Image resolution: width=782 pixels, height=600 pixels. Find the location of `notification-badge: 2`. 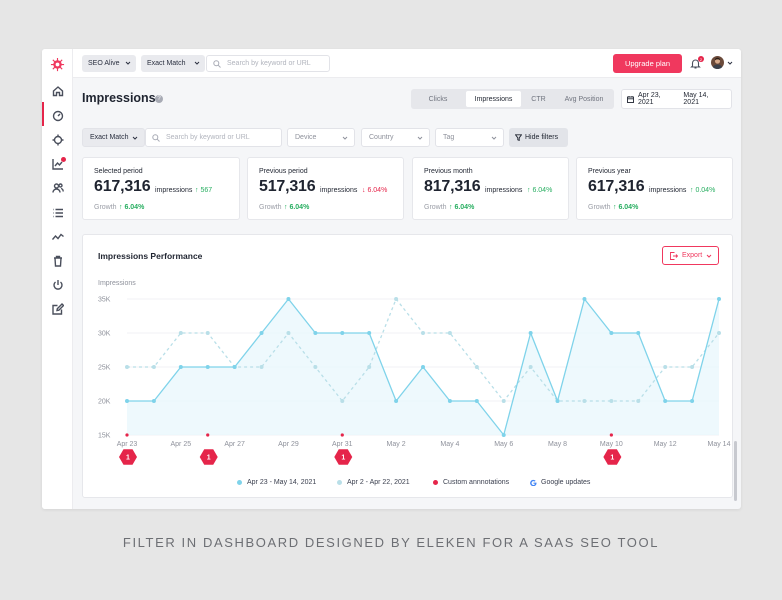

notification-badge: 2 is located at coordinates (701, 59).